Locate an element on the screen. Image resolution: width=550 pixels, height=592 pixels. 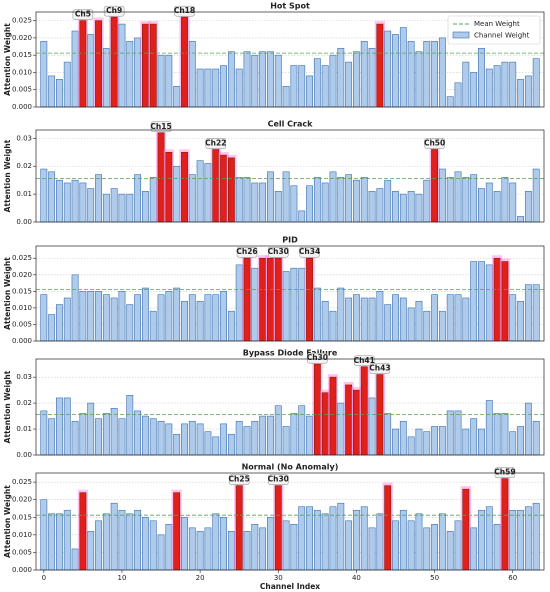
annotation: Ch30 is located at coordinates (278, 251).